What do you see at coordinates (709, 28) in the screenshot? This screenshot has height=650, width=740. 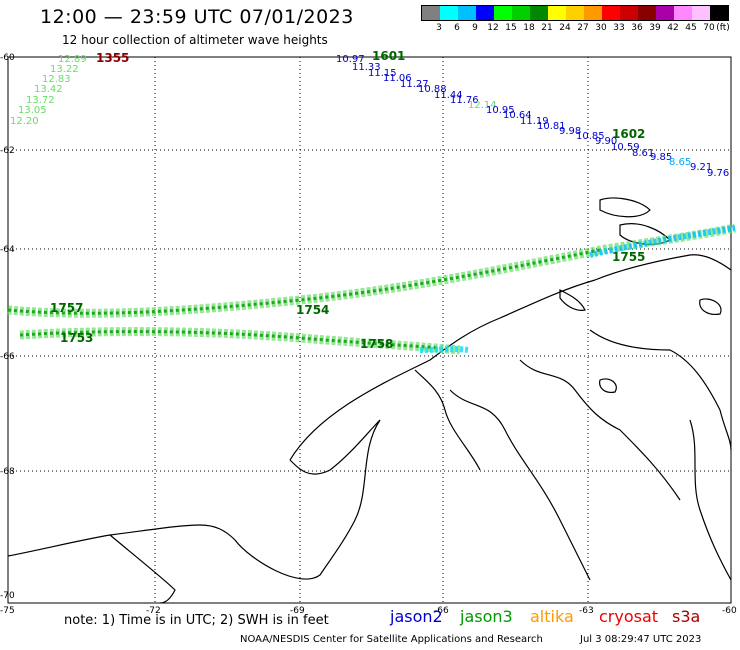 I see `legend-label: 70` at bounding box center [709, 28].